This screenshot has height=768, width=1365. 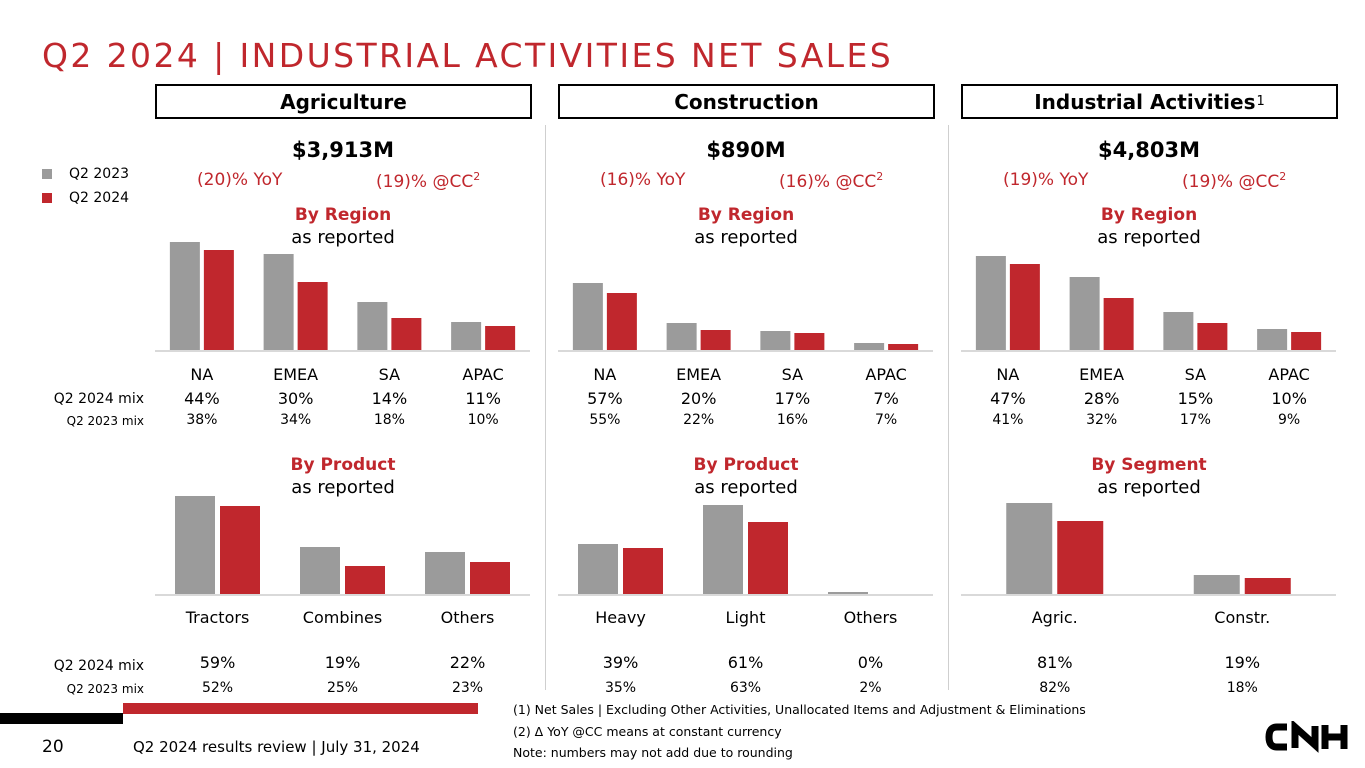 What do you see at coordinates (792, 398) in the screenshot?
I see `mix-2024-value: 17%` at bounding box center [792, 398].